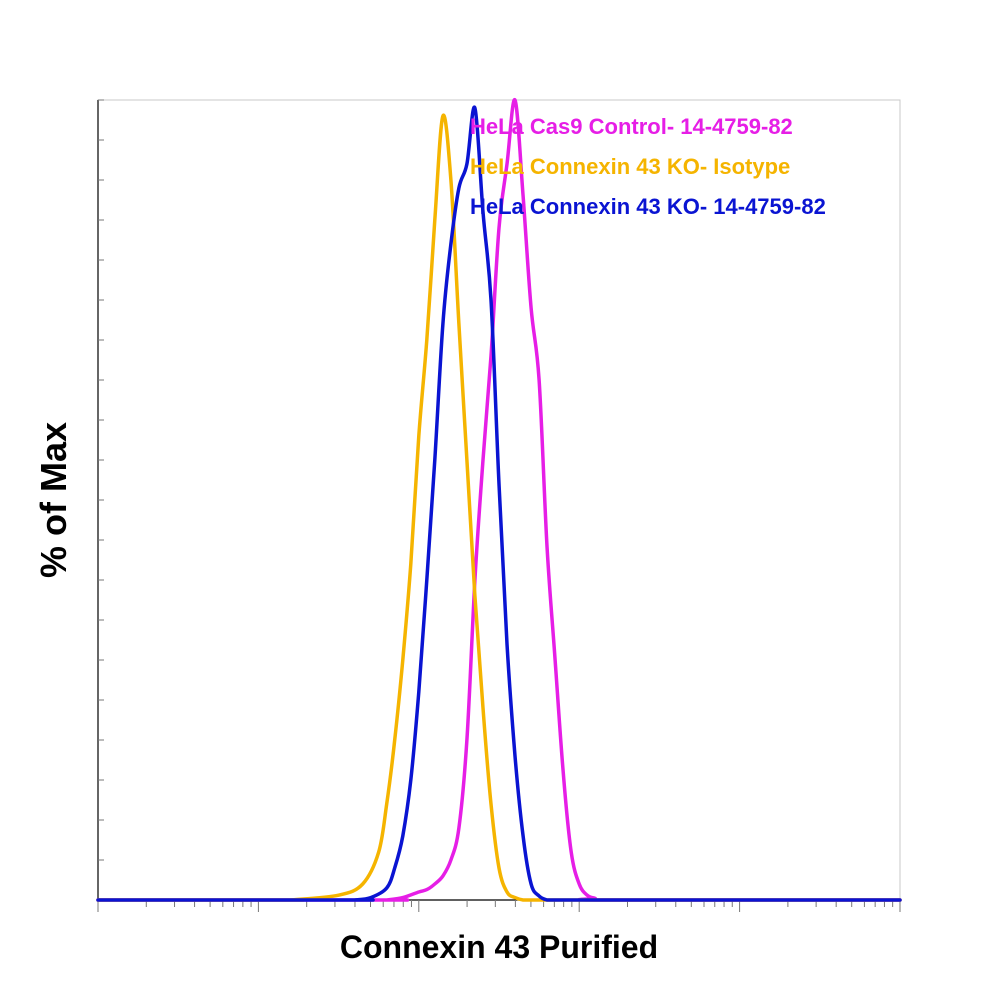 The height and width of the screenshot is (1005, 1000). I want to click on legend-entry: HeLa Cas9 Control- 14-4759-82, so click(631, 126).